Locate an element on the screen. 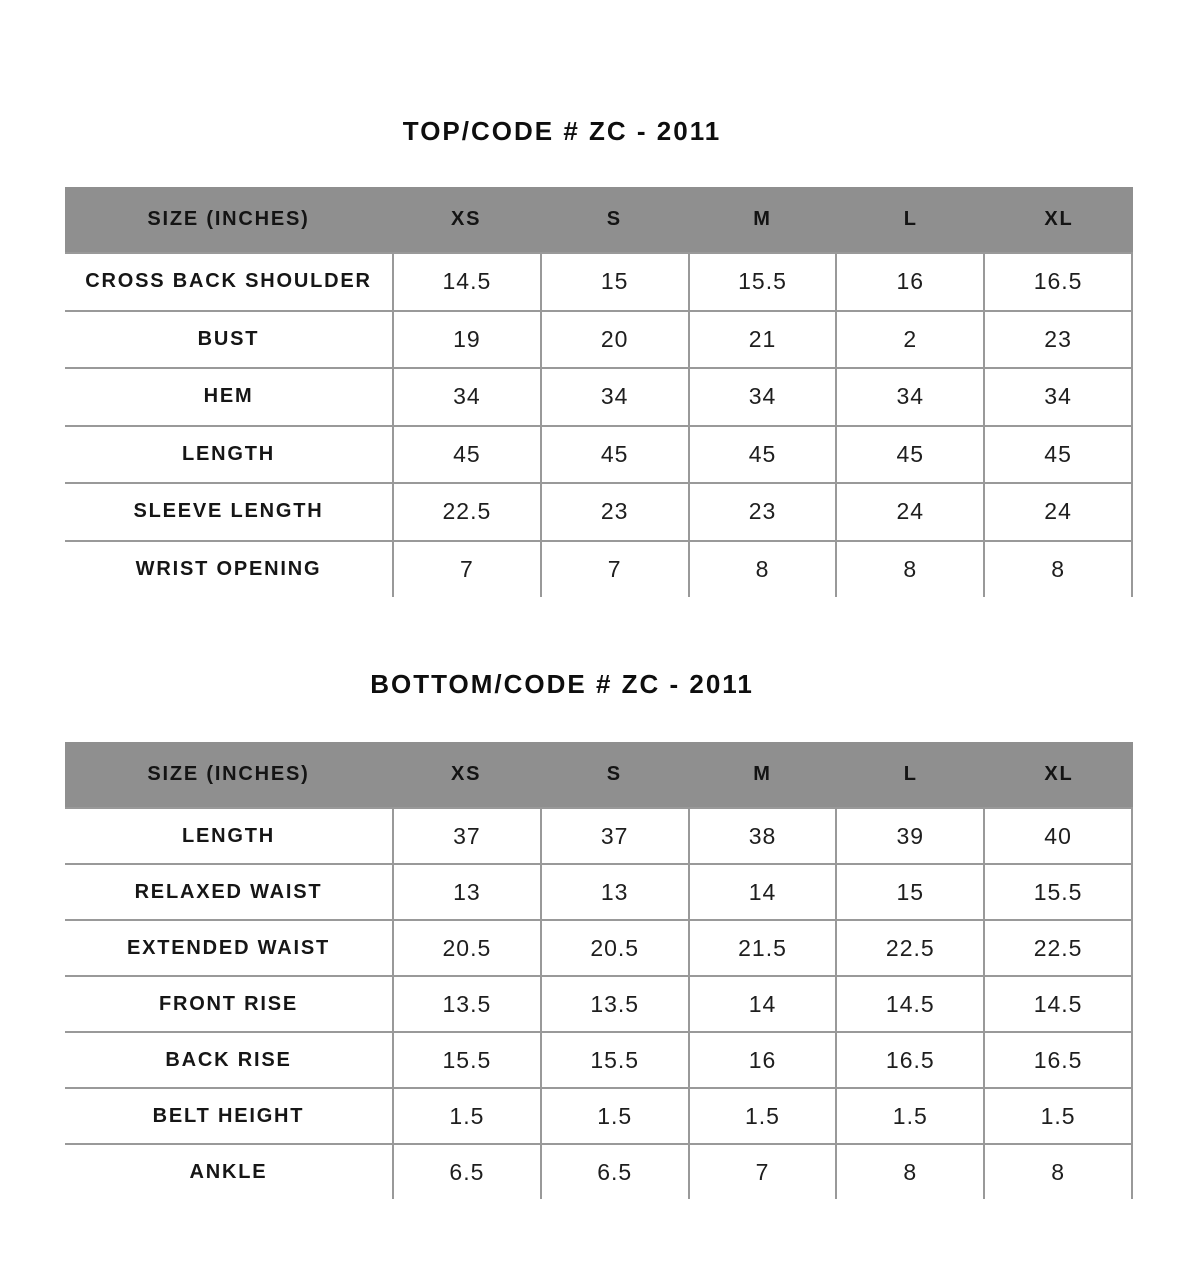 This screenshot has width=1200, height=1276. row-label: BUST is located at coordinates (228, 338).